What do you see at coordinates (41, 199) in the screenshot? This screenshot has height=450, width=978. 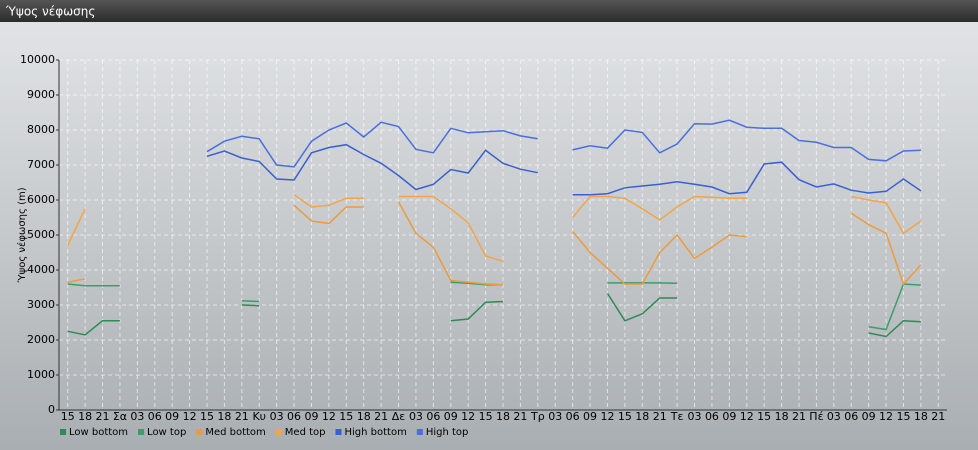 I see `y-tick-label: 6000` at bounding box center [41, 199].